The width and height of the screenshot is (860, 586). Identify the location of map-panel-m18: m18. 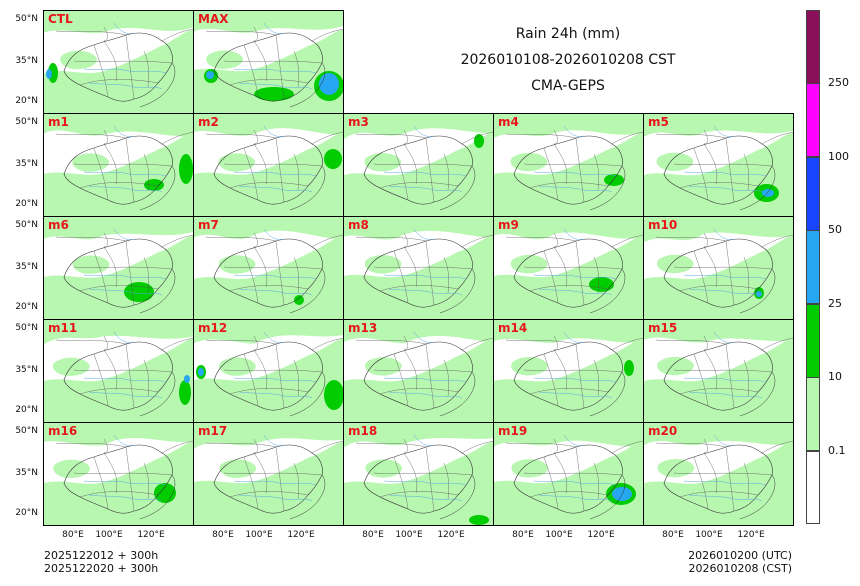
(418, 474).